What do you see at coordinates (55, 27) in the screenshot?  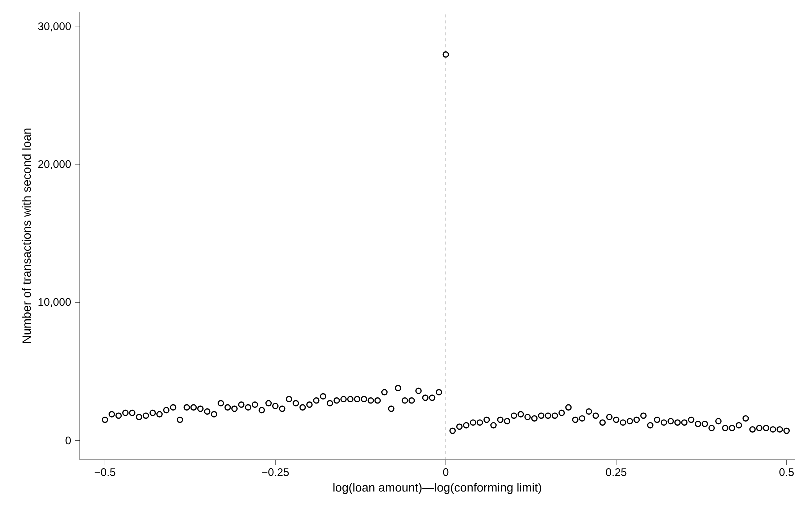 I see `y-tick-label: 30,000` at bounding box center [55, 27].